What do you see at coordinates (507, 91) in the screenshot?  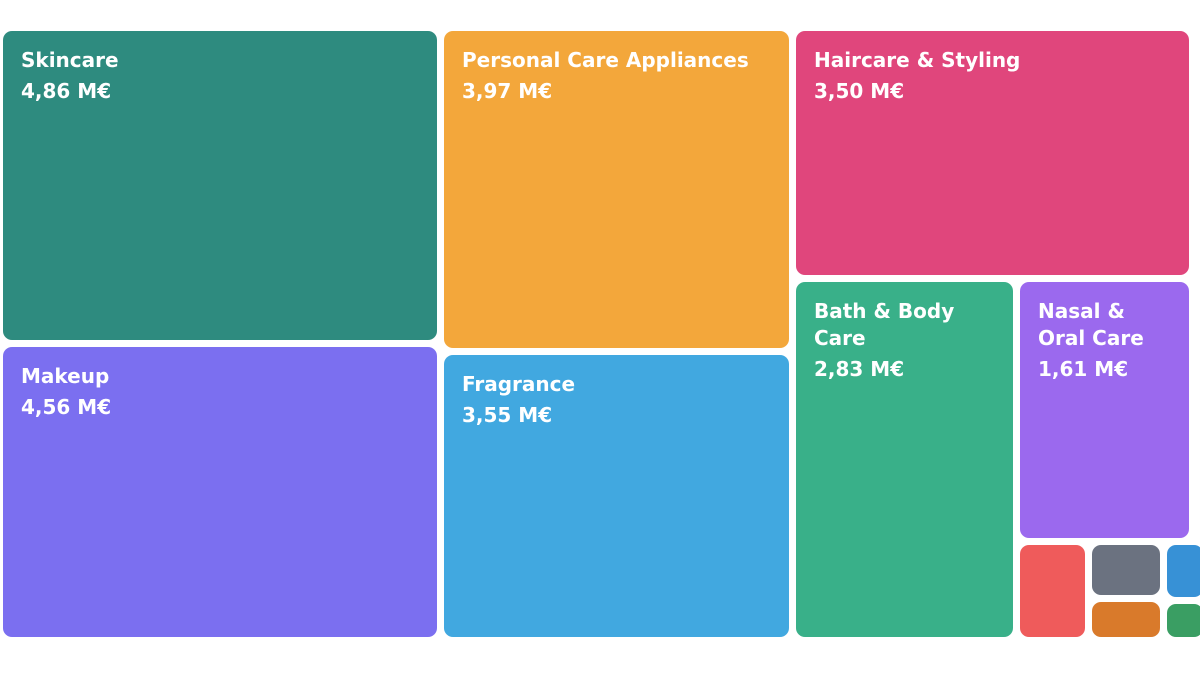 I see `tile-value: 3,97 M€` at bounding box center [507, 91].